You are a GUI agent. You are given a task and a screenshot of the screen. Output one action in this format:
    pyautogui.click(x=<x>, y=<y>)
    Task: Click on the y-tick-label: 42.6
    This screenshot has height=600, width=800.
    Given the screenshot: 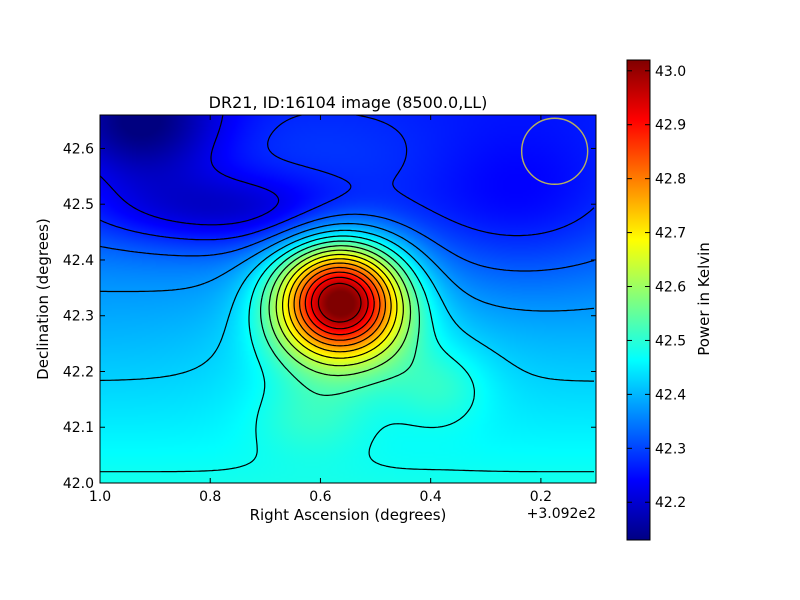 What is the action you would take?
    pyautogui.click(x=78, y=149)
    